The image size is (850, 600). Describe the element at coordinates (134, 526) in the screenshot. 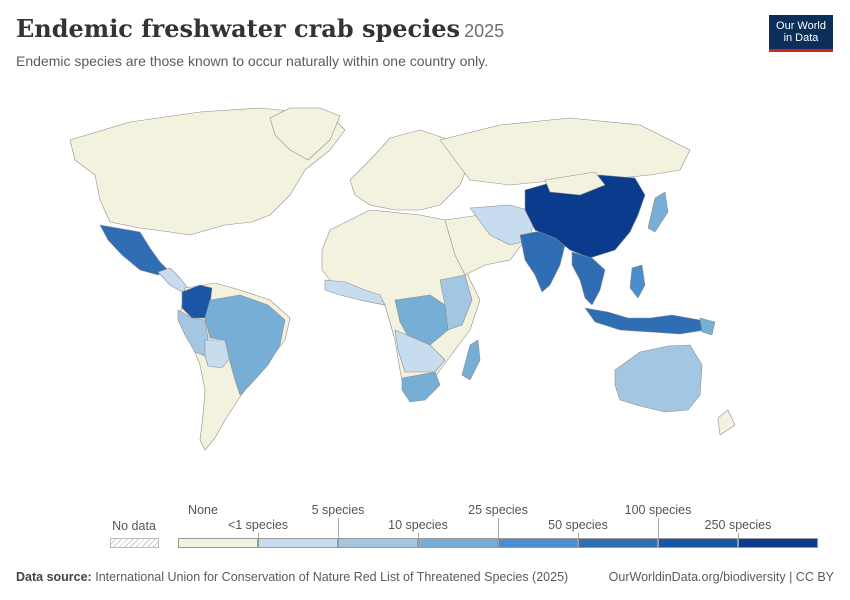

I see `legend-no-data-label: No data` at that location.